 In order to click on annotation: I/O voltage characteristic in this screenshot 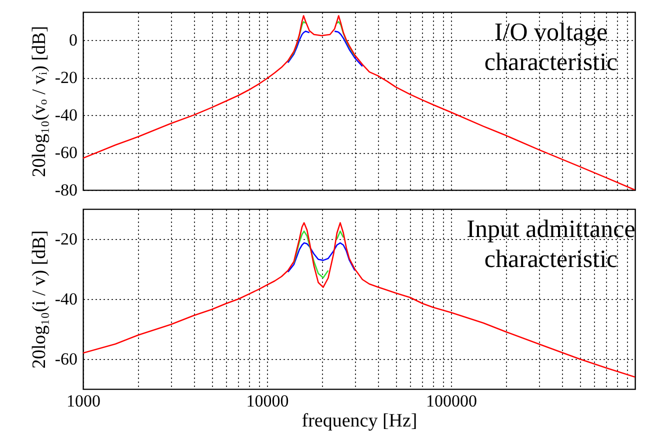, I will do `click(551, 47)`.